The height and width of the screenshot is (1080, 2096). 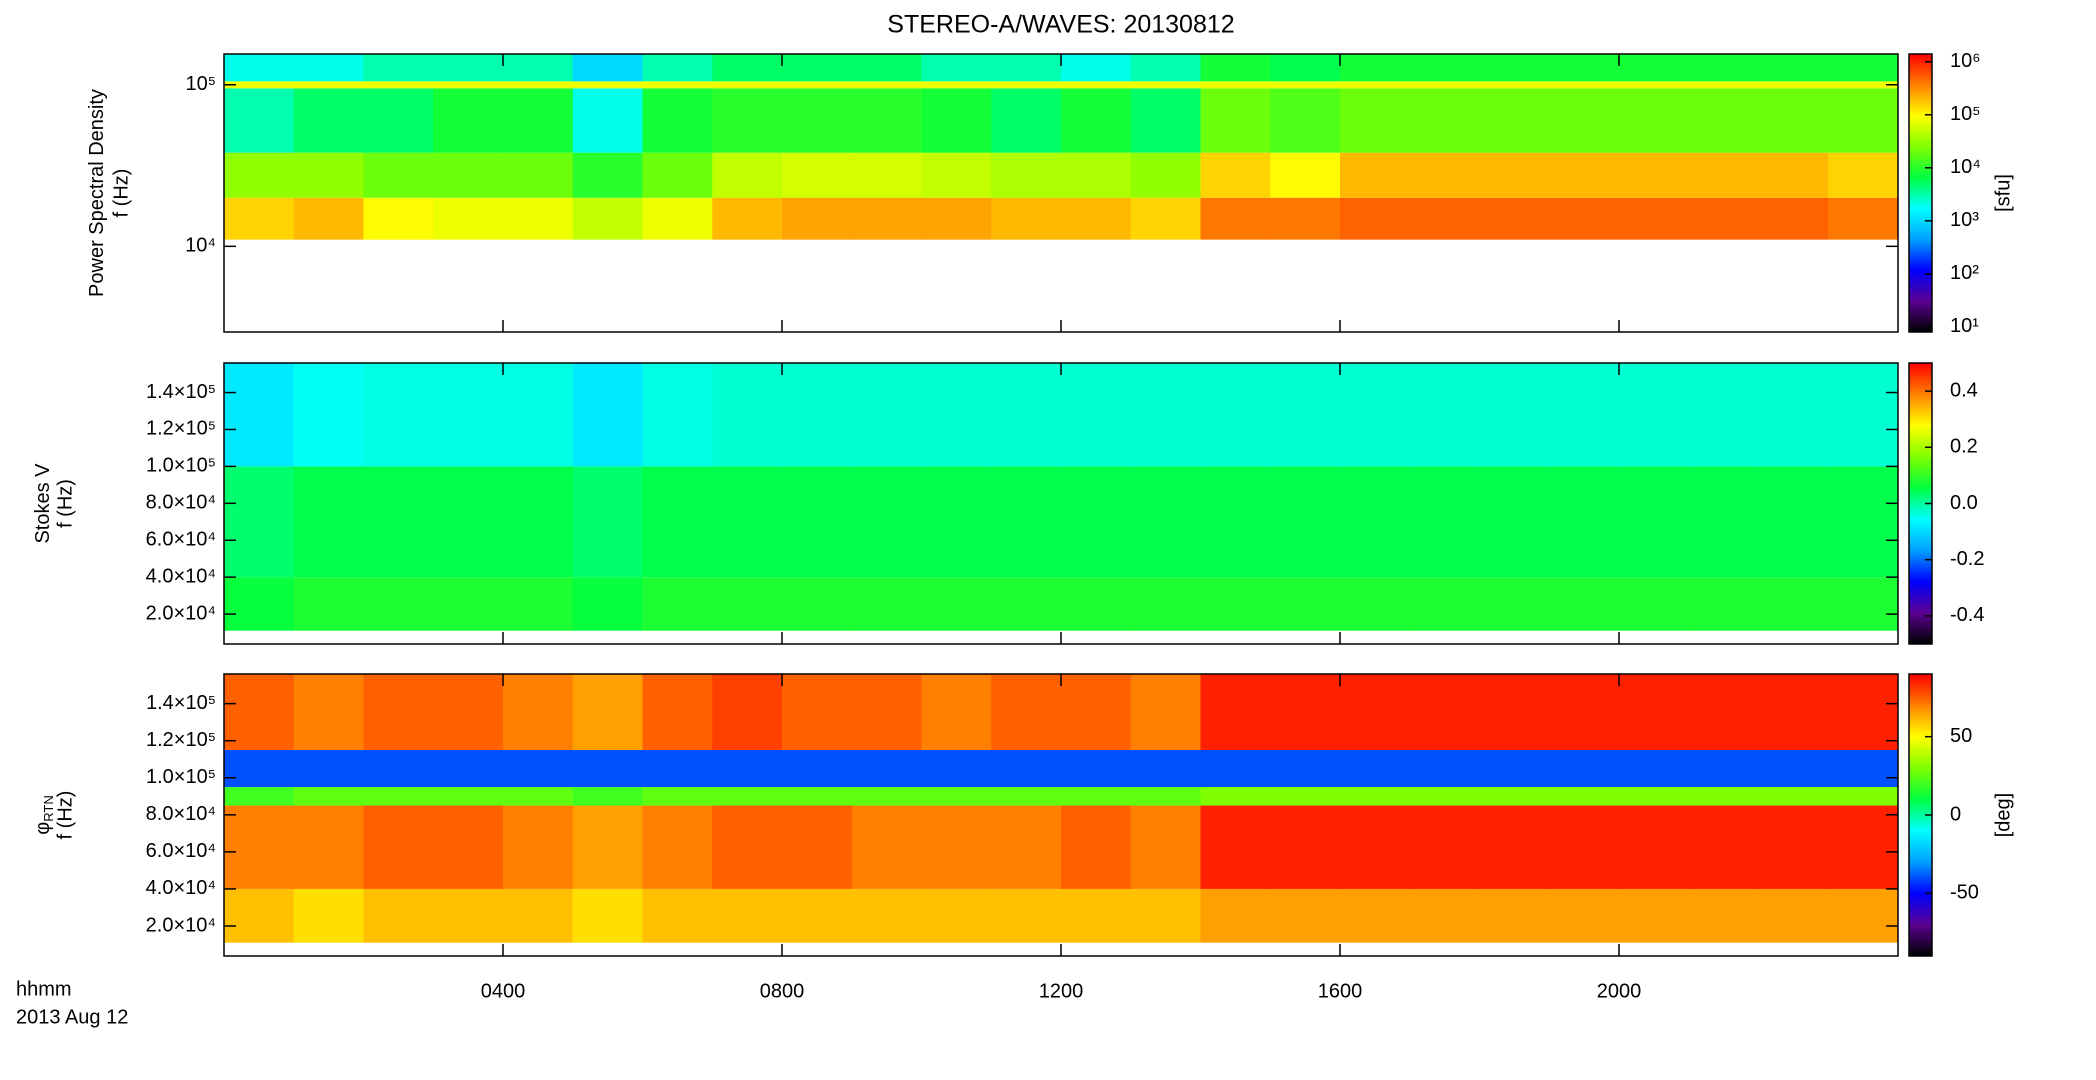 I want to click on y-axis-label: φRTN, so click(x=44, y=814).